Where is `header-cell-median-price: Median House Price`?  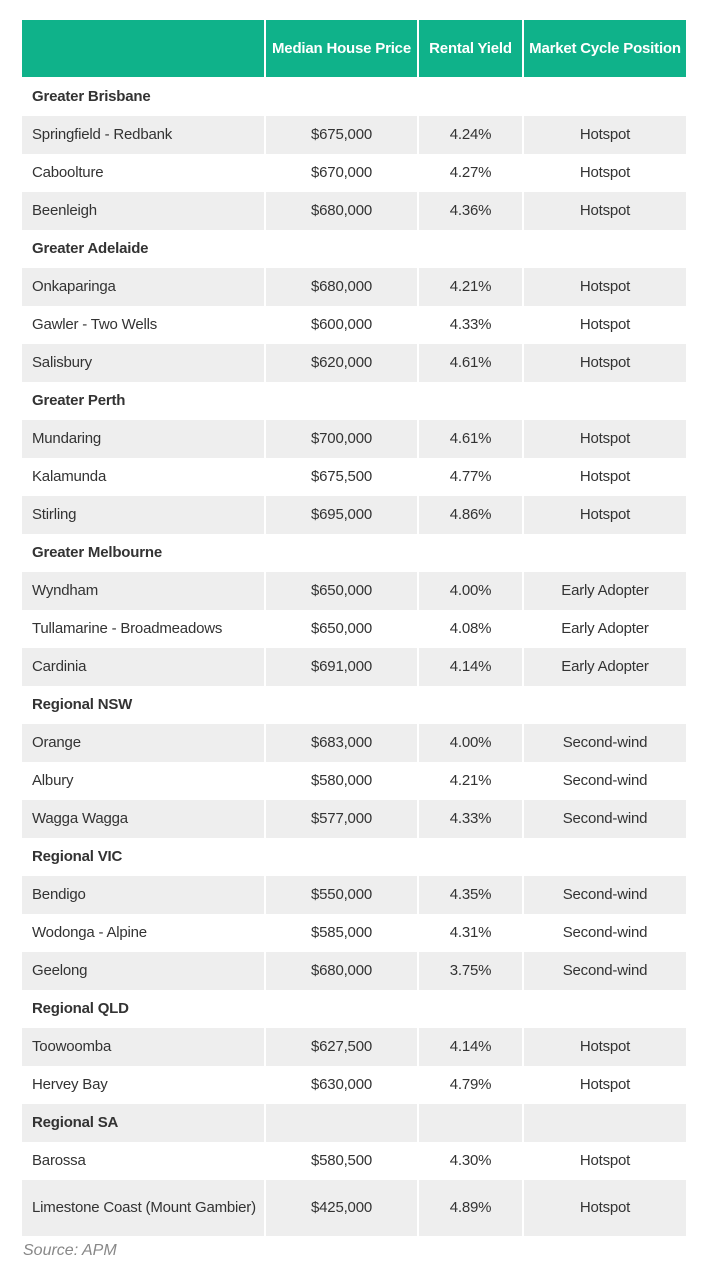
header-cell-median-price: Median House Price is located at coordinates (341, 48).